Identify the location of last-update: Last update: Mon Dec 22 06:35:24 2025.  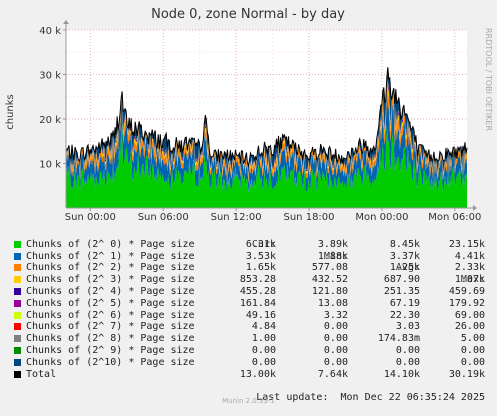
(370, 398).